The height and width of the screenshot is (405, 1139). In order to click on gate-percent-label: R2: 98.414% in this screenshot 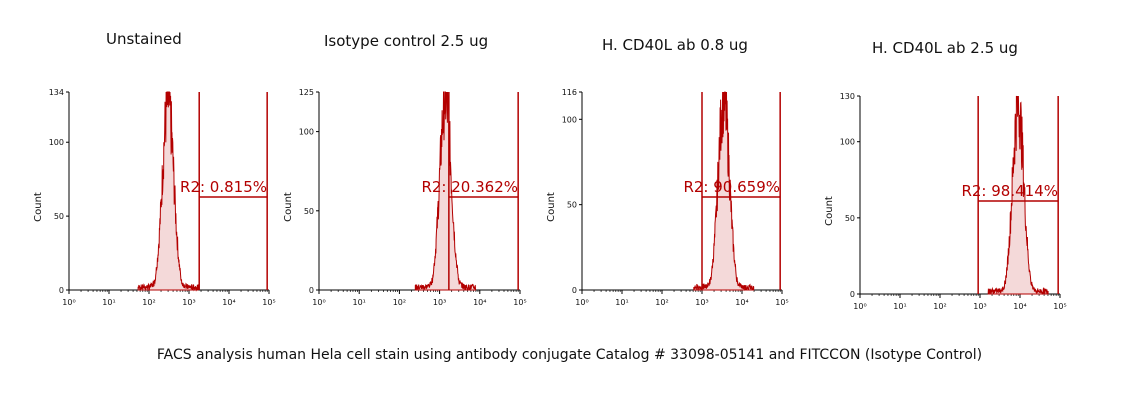, I will do `click(1009, 191)`.